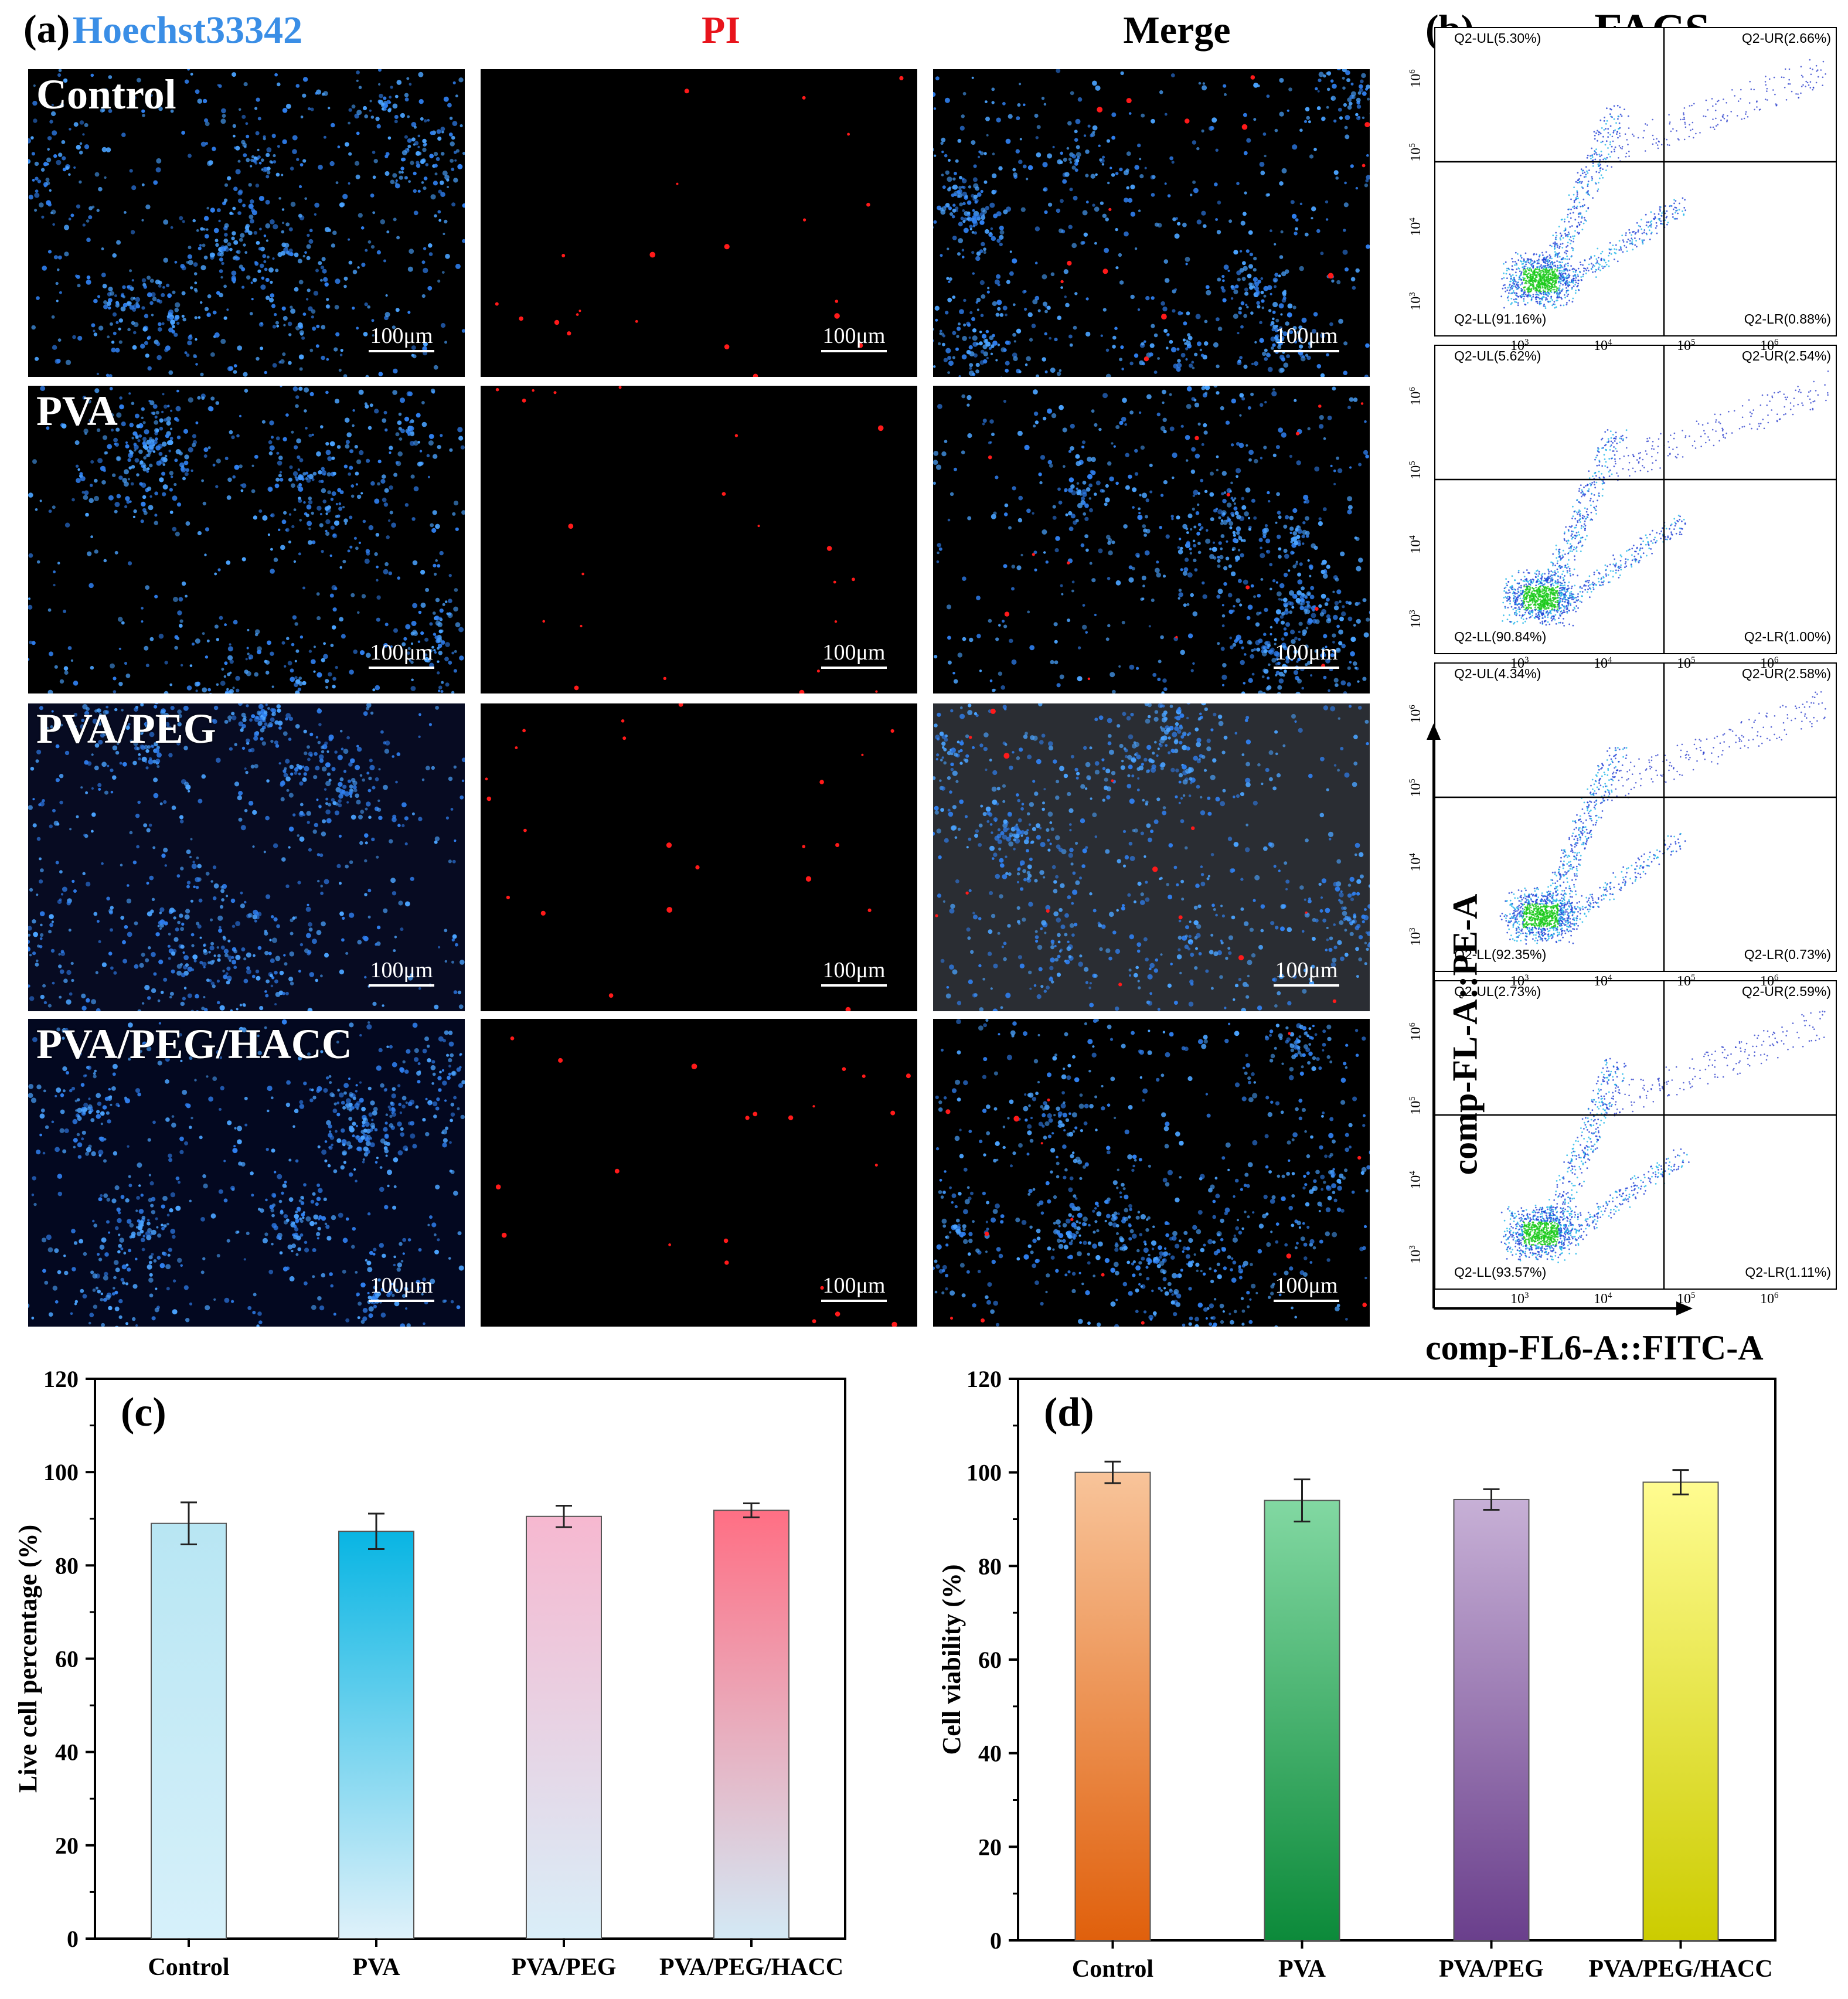 This screenshot has width=1848, height=1999. I want to click on micrograph-pva-merge: 100μm, so click(1152, 539).